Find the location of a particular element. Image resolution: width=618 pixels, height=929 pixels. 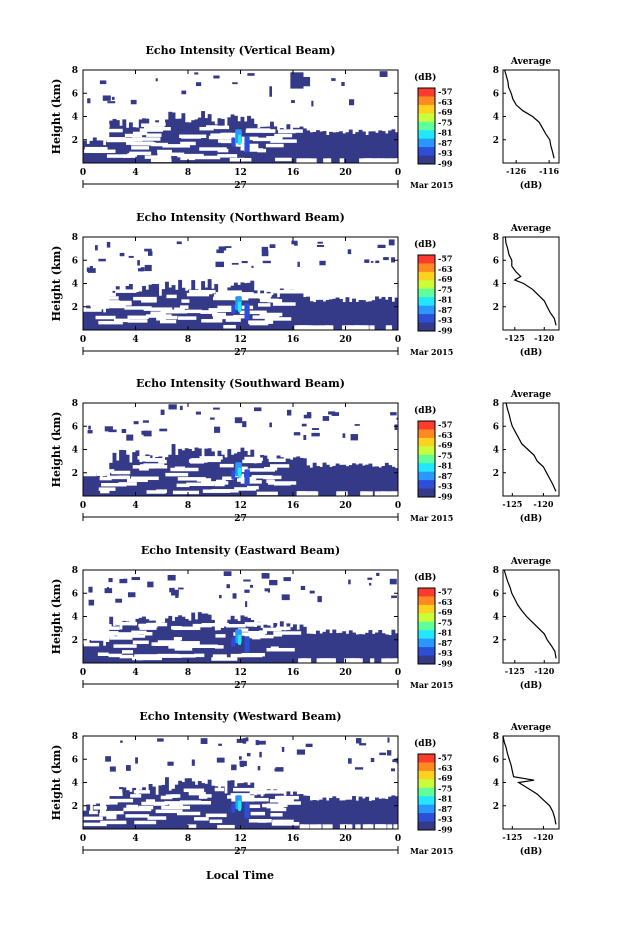

y-tick-label: 6 is located at coordinates (75, 760).